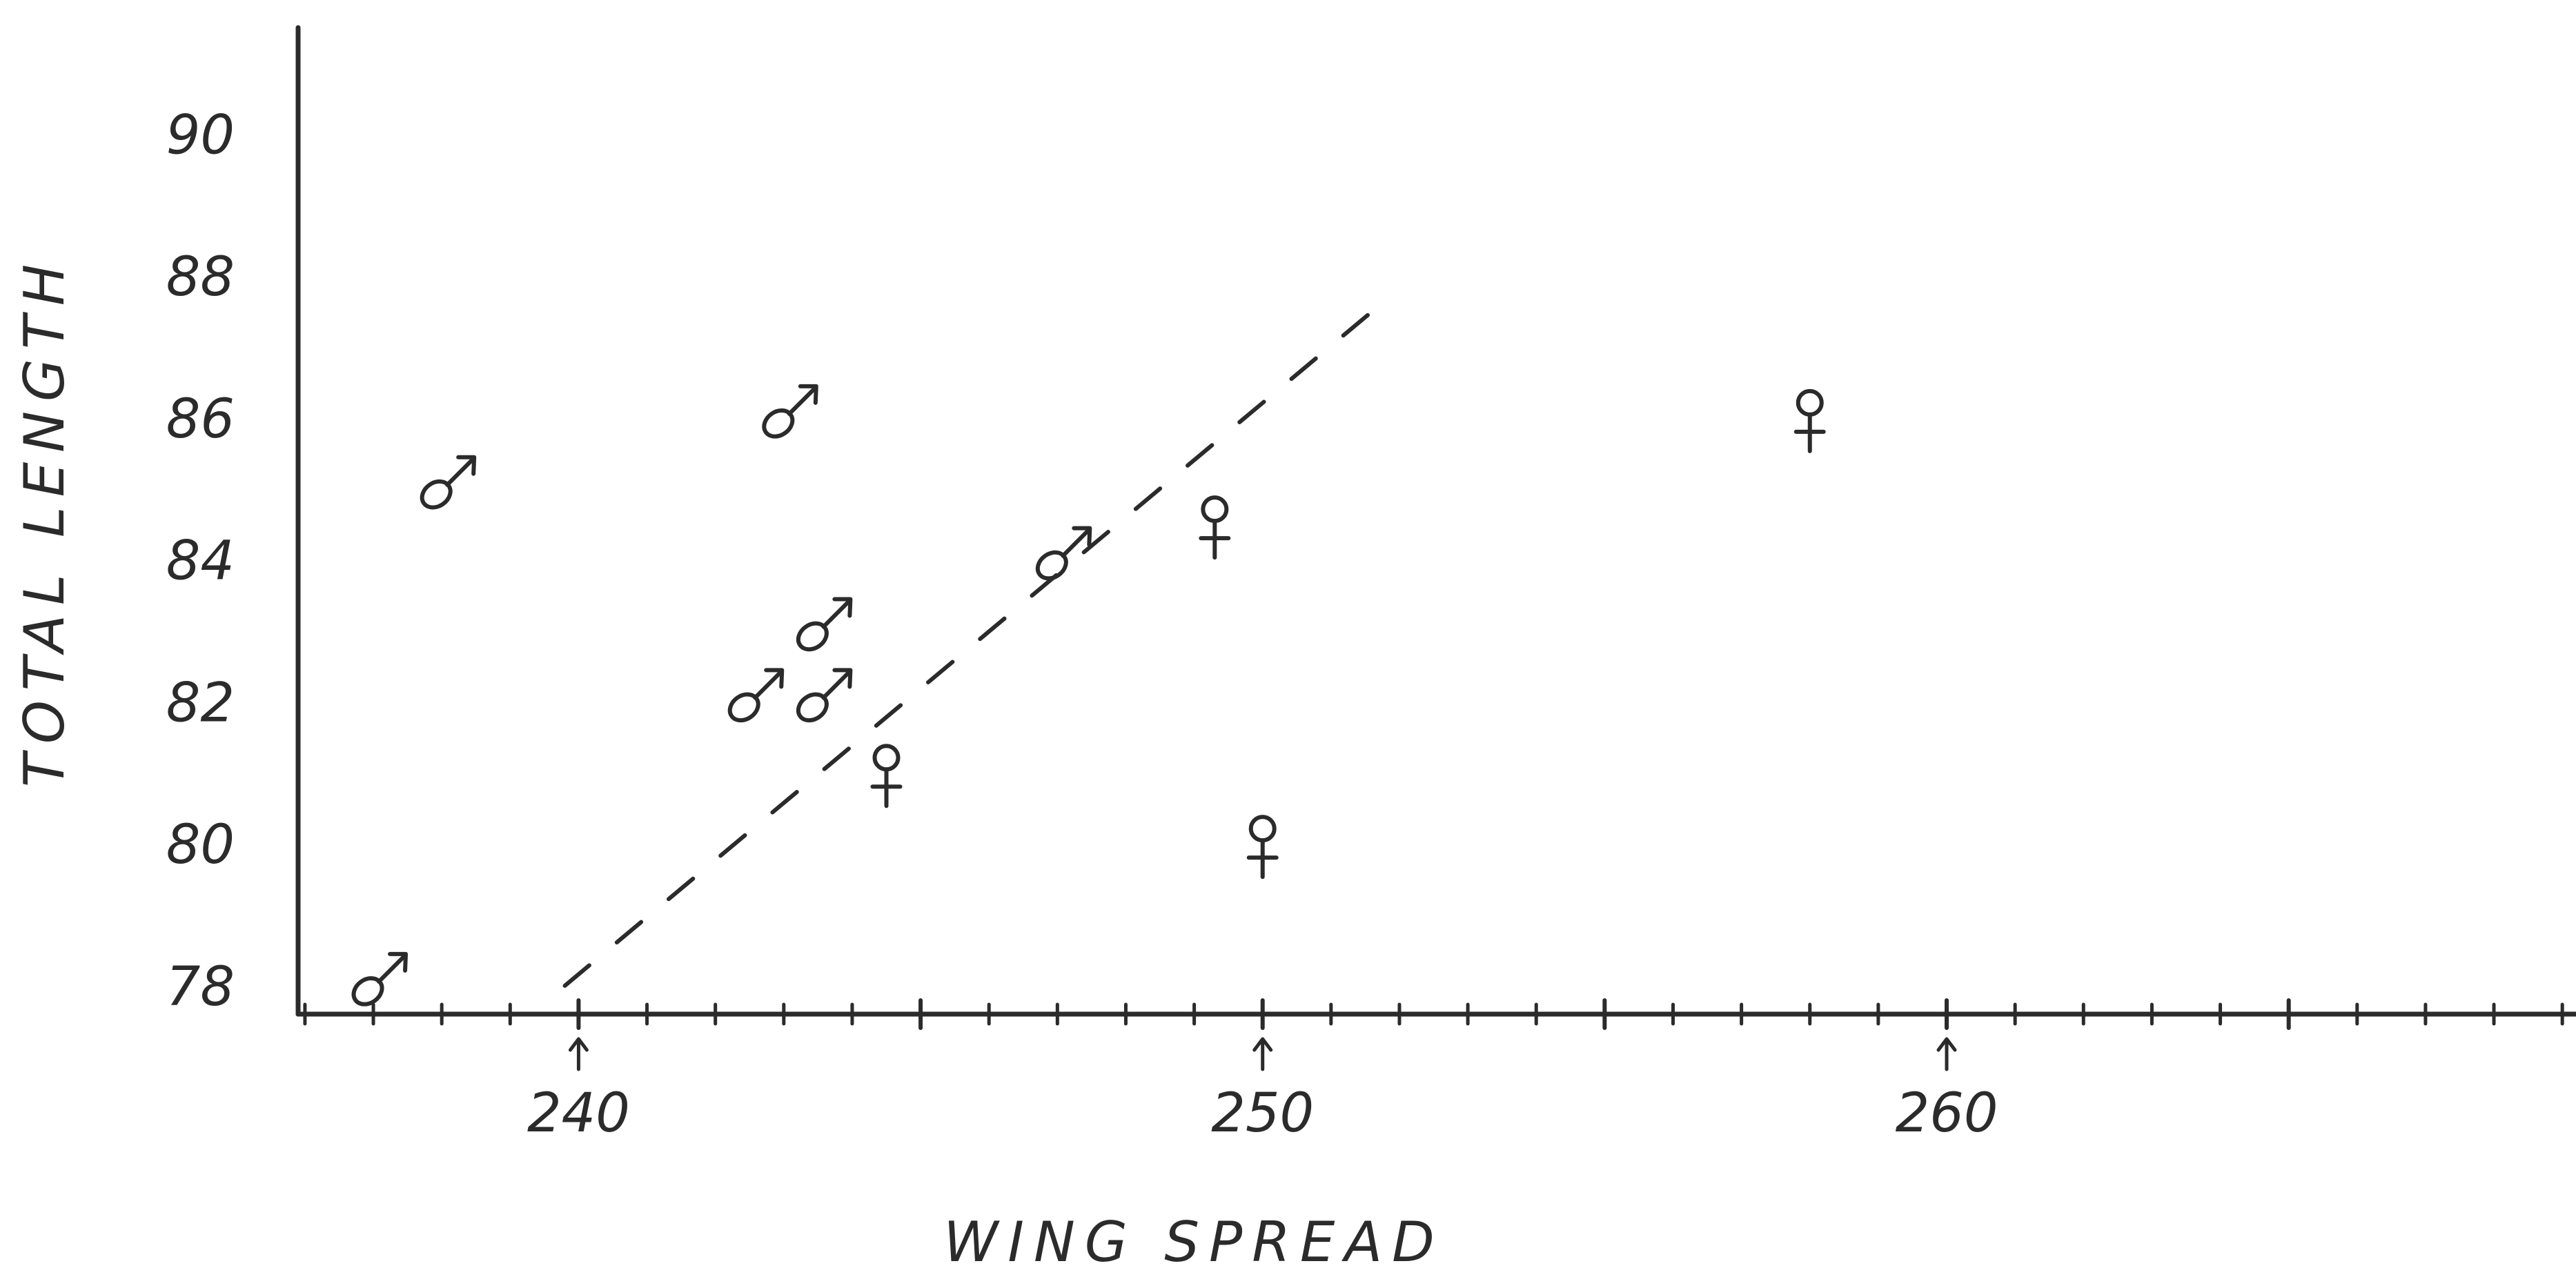  I want to click on x-tick-label: 240, so click(578, 1113).